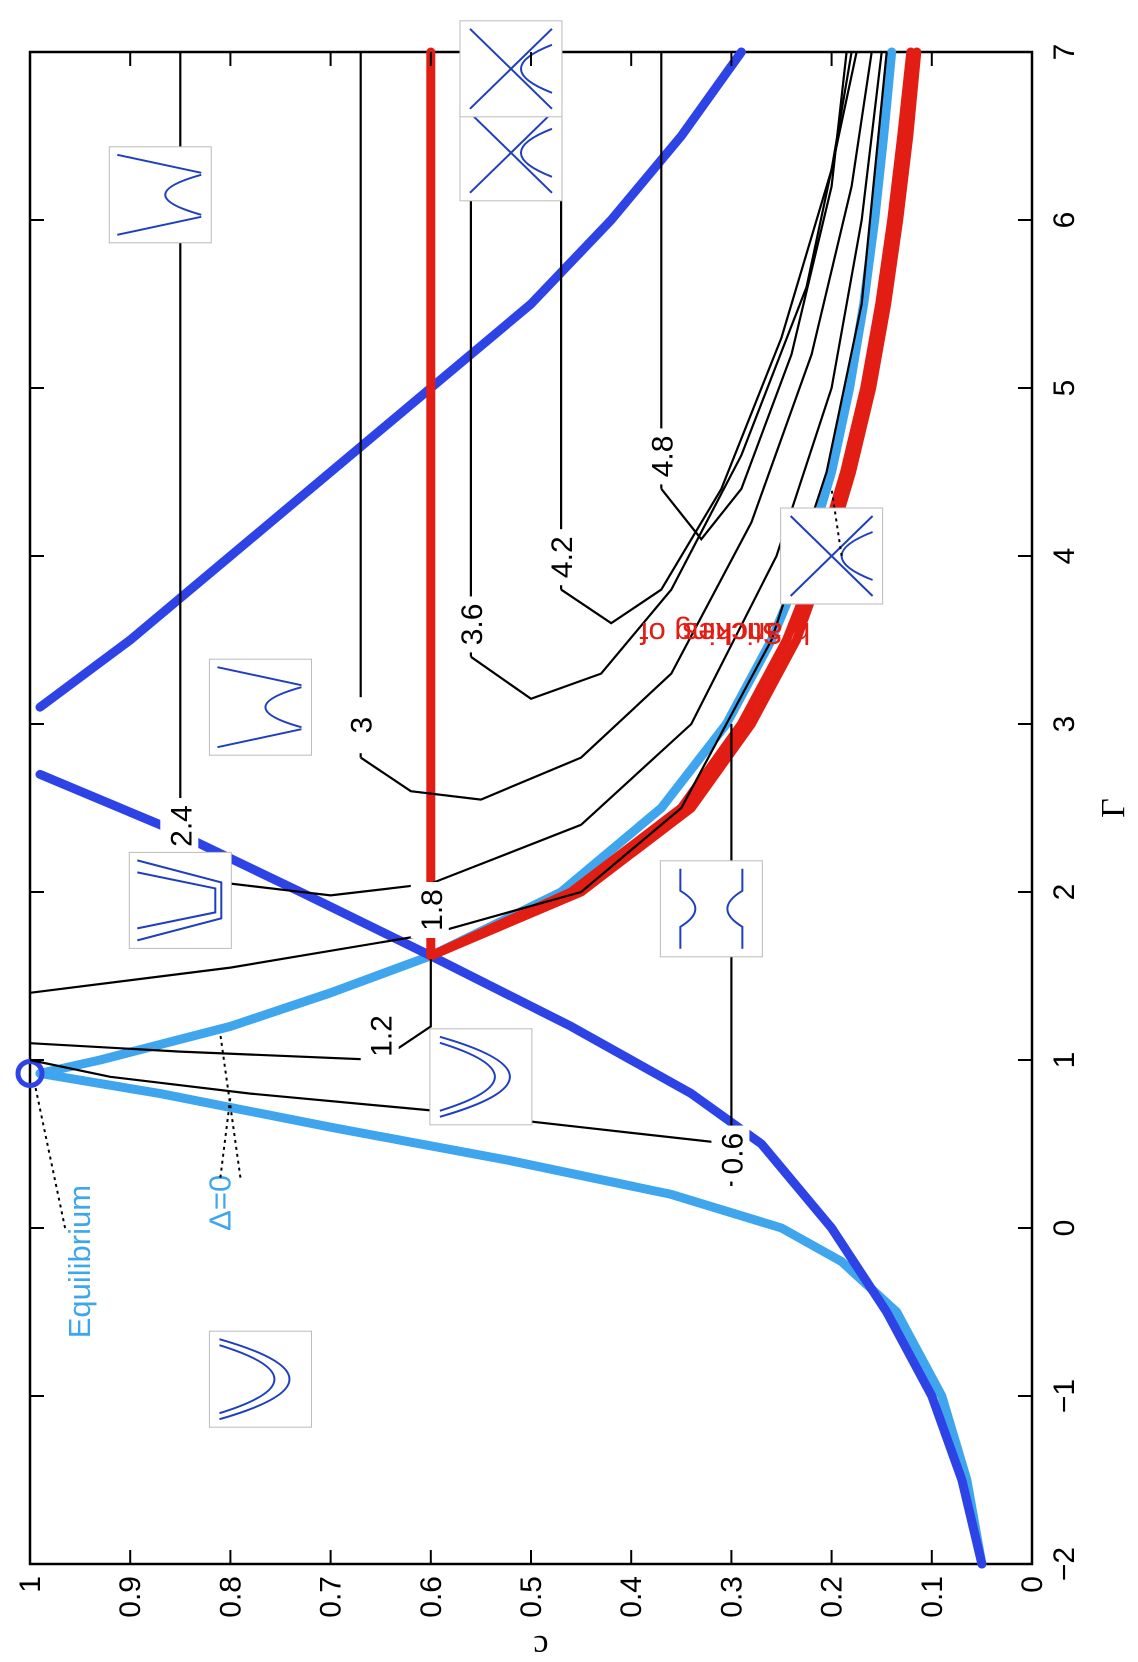 The height and width of the screenshot is (1662, 1138). I want to click on contour-label-4: 3, so click(362, 725).